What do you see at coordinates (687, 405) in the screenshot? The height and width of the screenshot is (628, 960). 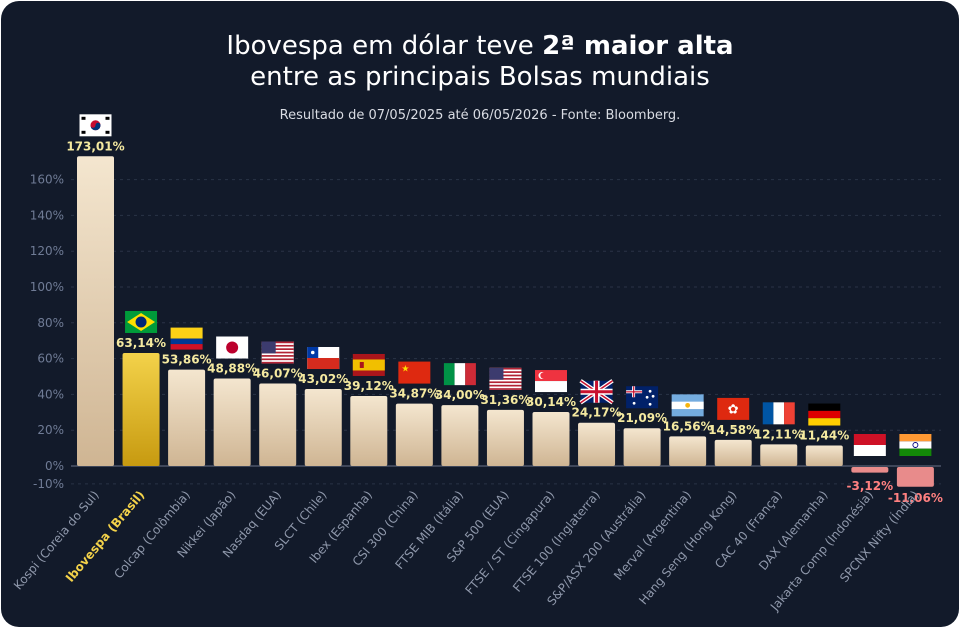 I see `argentina-flag-icon` at bounding box center [687, 405].